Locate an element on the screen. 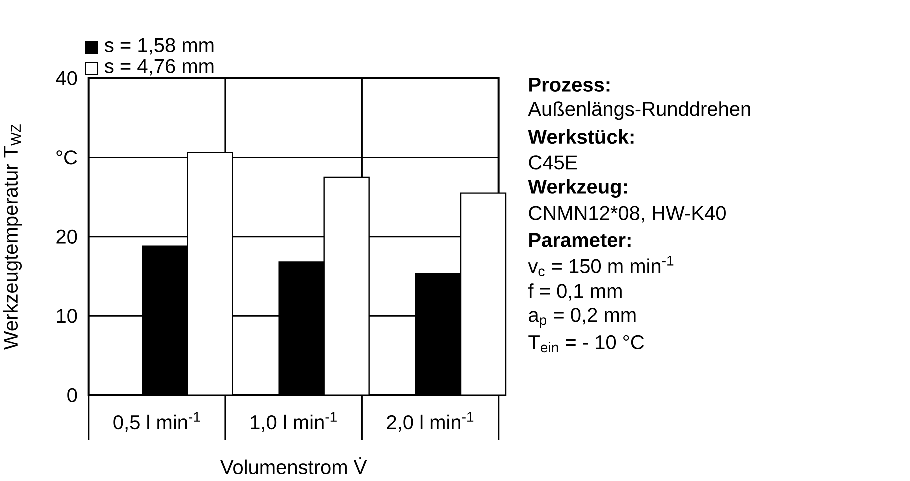 The image size is (910, 481). text: Prozess: is located at coordinates (570, 85).